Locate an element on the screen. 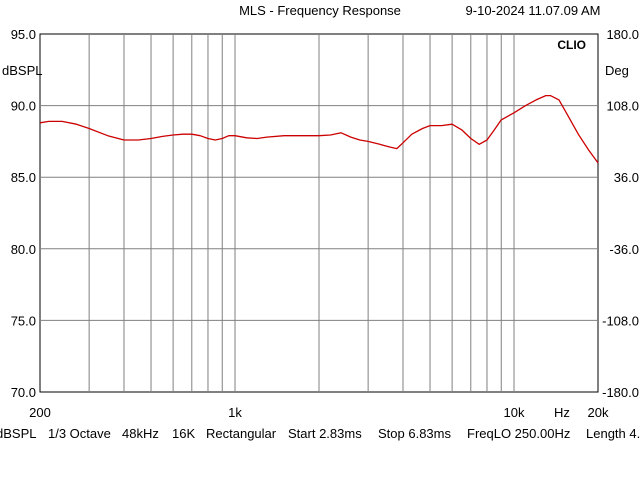 This screenshot has height=480, width=640. series-layer is located at coordinates (319, 129).